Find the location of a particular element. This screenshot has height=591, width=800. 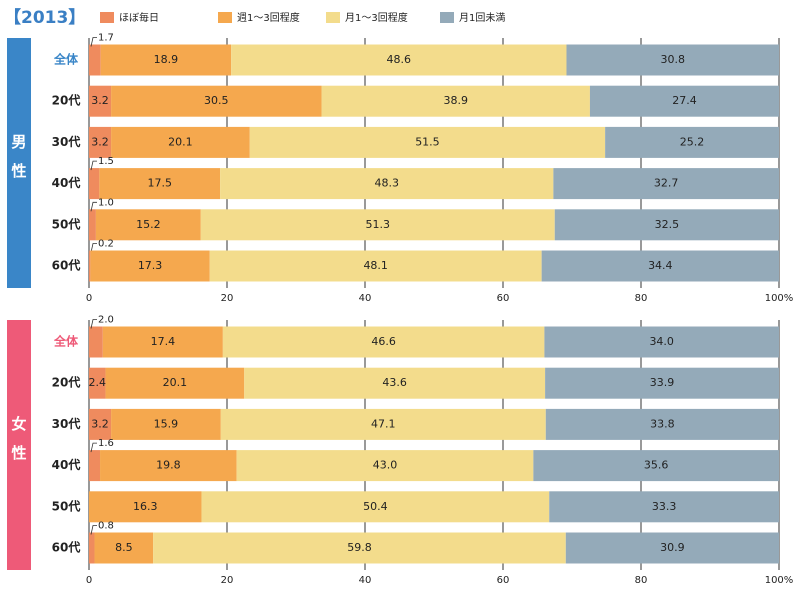

data-label: 27.4 is located at coordinates (684, 100).